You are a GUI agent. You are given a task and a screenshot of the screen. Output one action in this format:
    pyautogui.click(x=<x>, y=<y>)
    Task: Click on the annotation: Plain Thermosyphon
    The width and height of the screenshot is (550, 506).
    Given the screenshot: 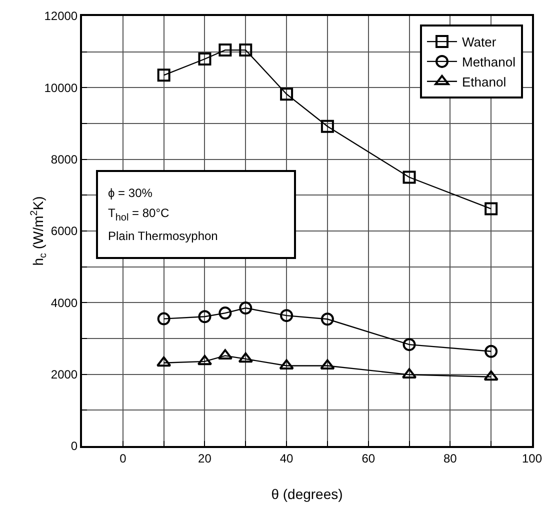 What is the action you would take?
    pyautogui.click(x=163, y=236)
    